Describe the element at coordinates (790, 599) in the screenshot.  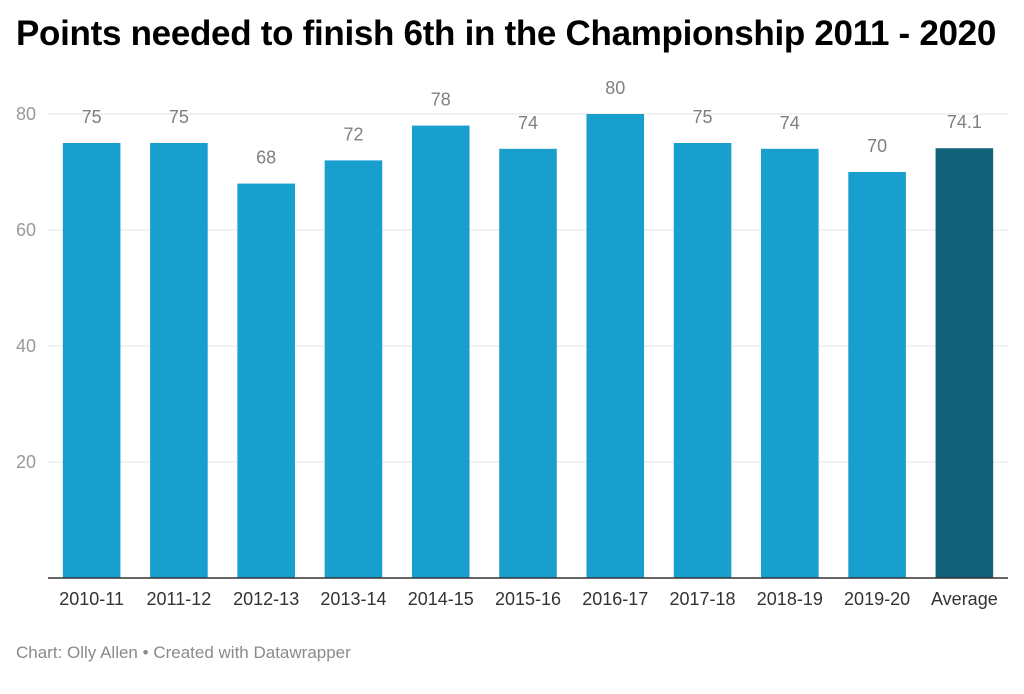
I see `x-tick-label: 2018-19` at that location.